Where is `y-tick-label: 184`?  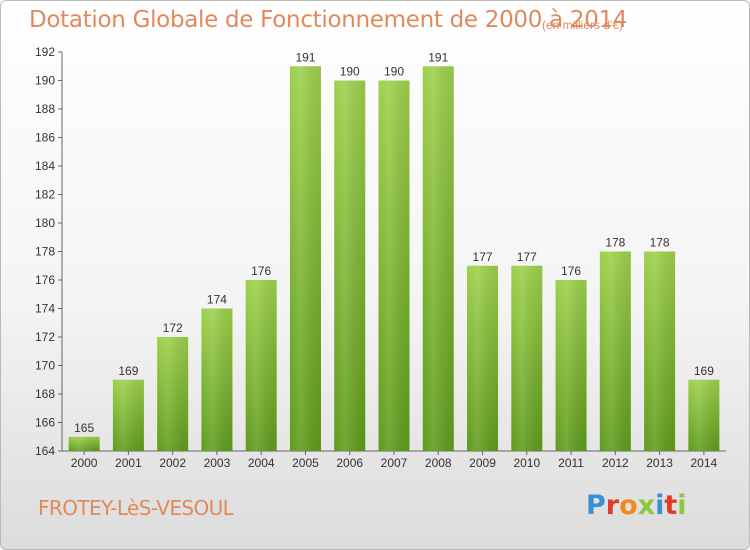 y-tick-label: 184 is located at coordinates (45, 166).